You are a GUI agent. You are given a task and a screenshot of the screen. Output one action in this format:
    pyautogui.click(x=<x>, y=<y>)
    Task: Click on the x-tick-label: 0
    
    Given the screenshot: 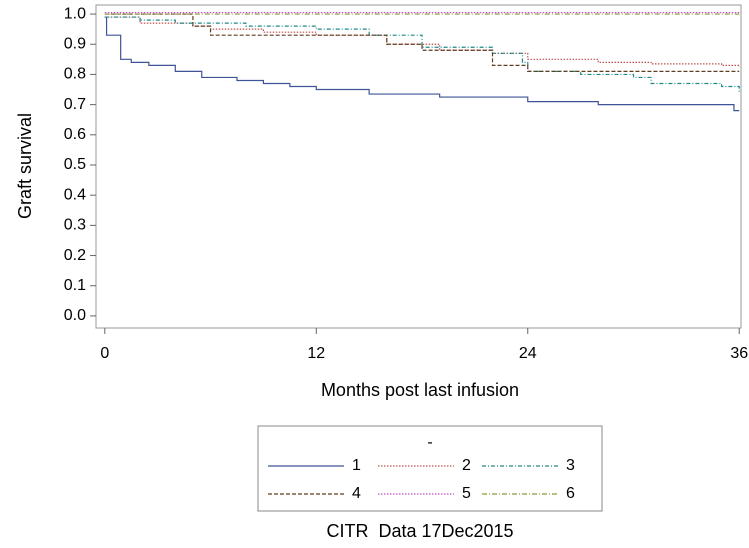 What is the action you would take?
    pyautogui.click(x=104, y=353)
    